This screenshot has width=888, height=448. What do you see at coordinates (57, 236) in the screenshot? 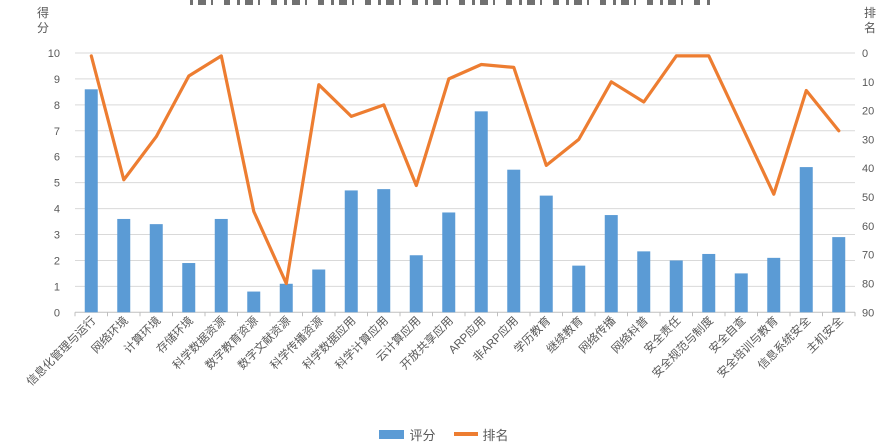
I see `left-tick-label: 3` at bounding box center [57, 236].